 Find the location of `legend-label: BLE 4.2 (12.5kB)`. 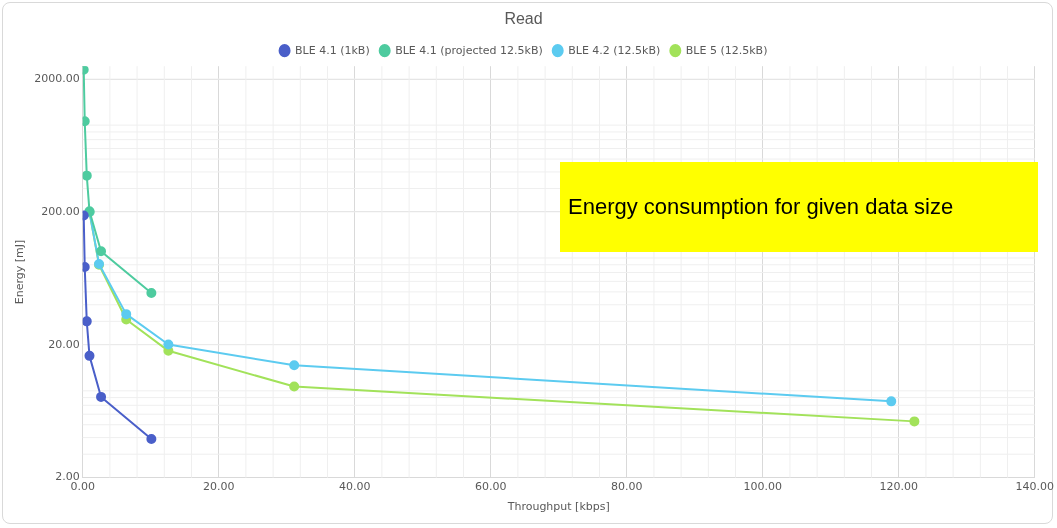

legend-label: BLE 4.2 (12.5kB) is located at coordinates (614, 50).